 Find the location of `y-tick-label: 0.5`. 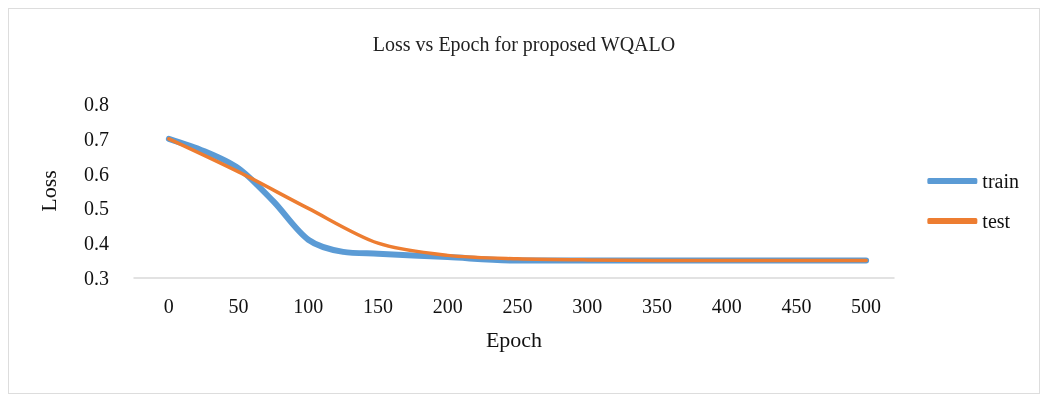

y-tick-label: 0.5 is located at coordinates (96, 208).